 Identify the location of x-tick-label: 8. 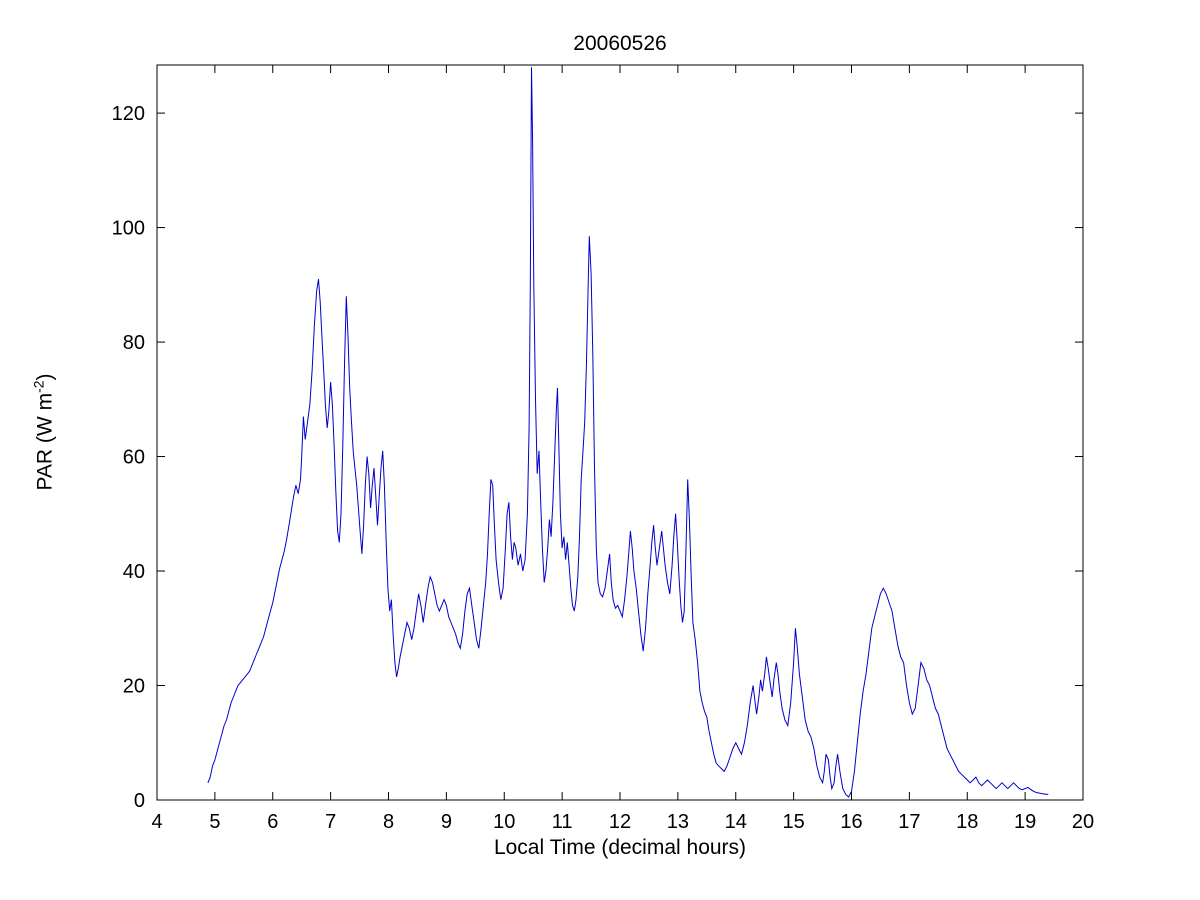
(388, 822).